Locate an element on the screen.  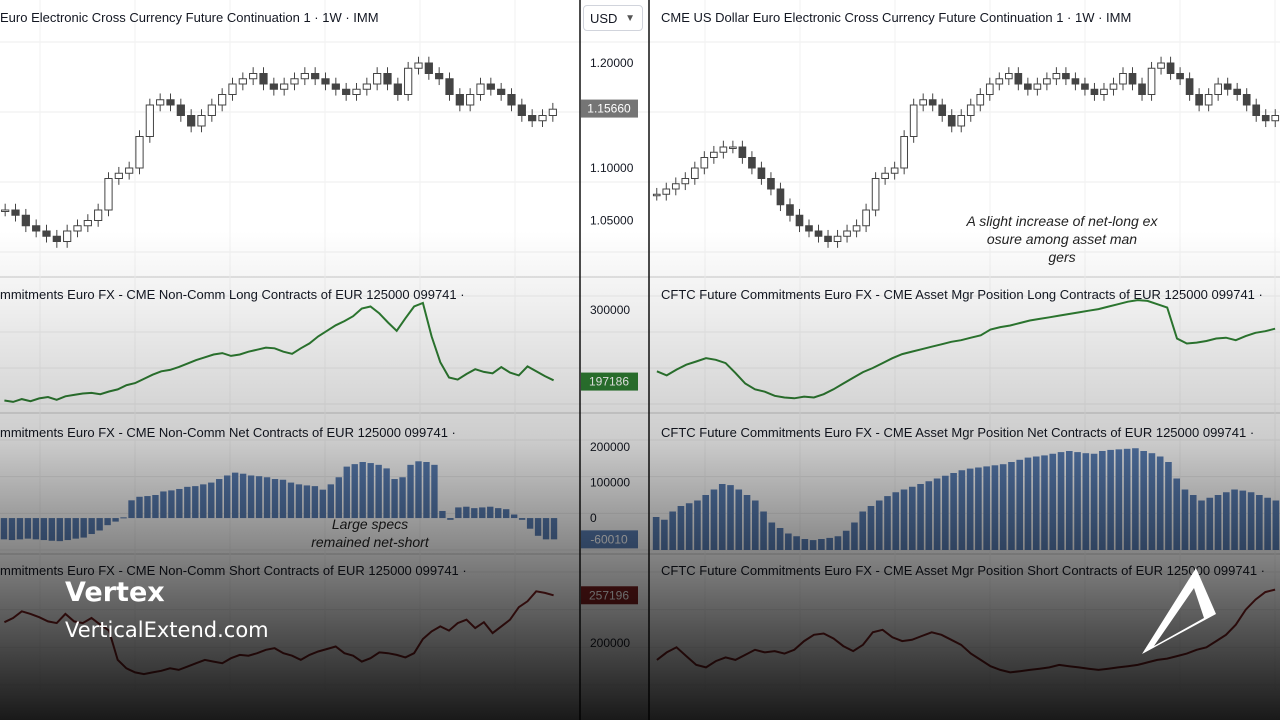
y-tick-label: 200000 is located at coordinates (610, 643).